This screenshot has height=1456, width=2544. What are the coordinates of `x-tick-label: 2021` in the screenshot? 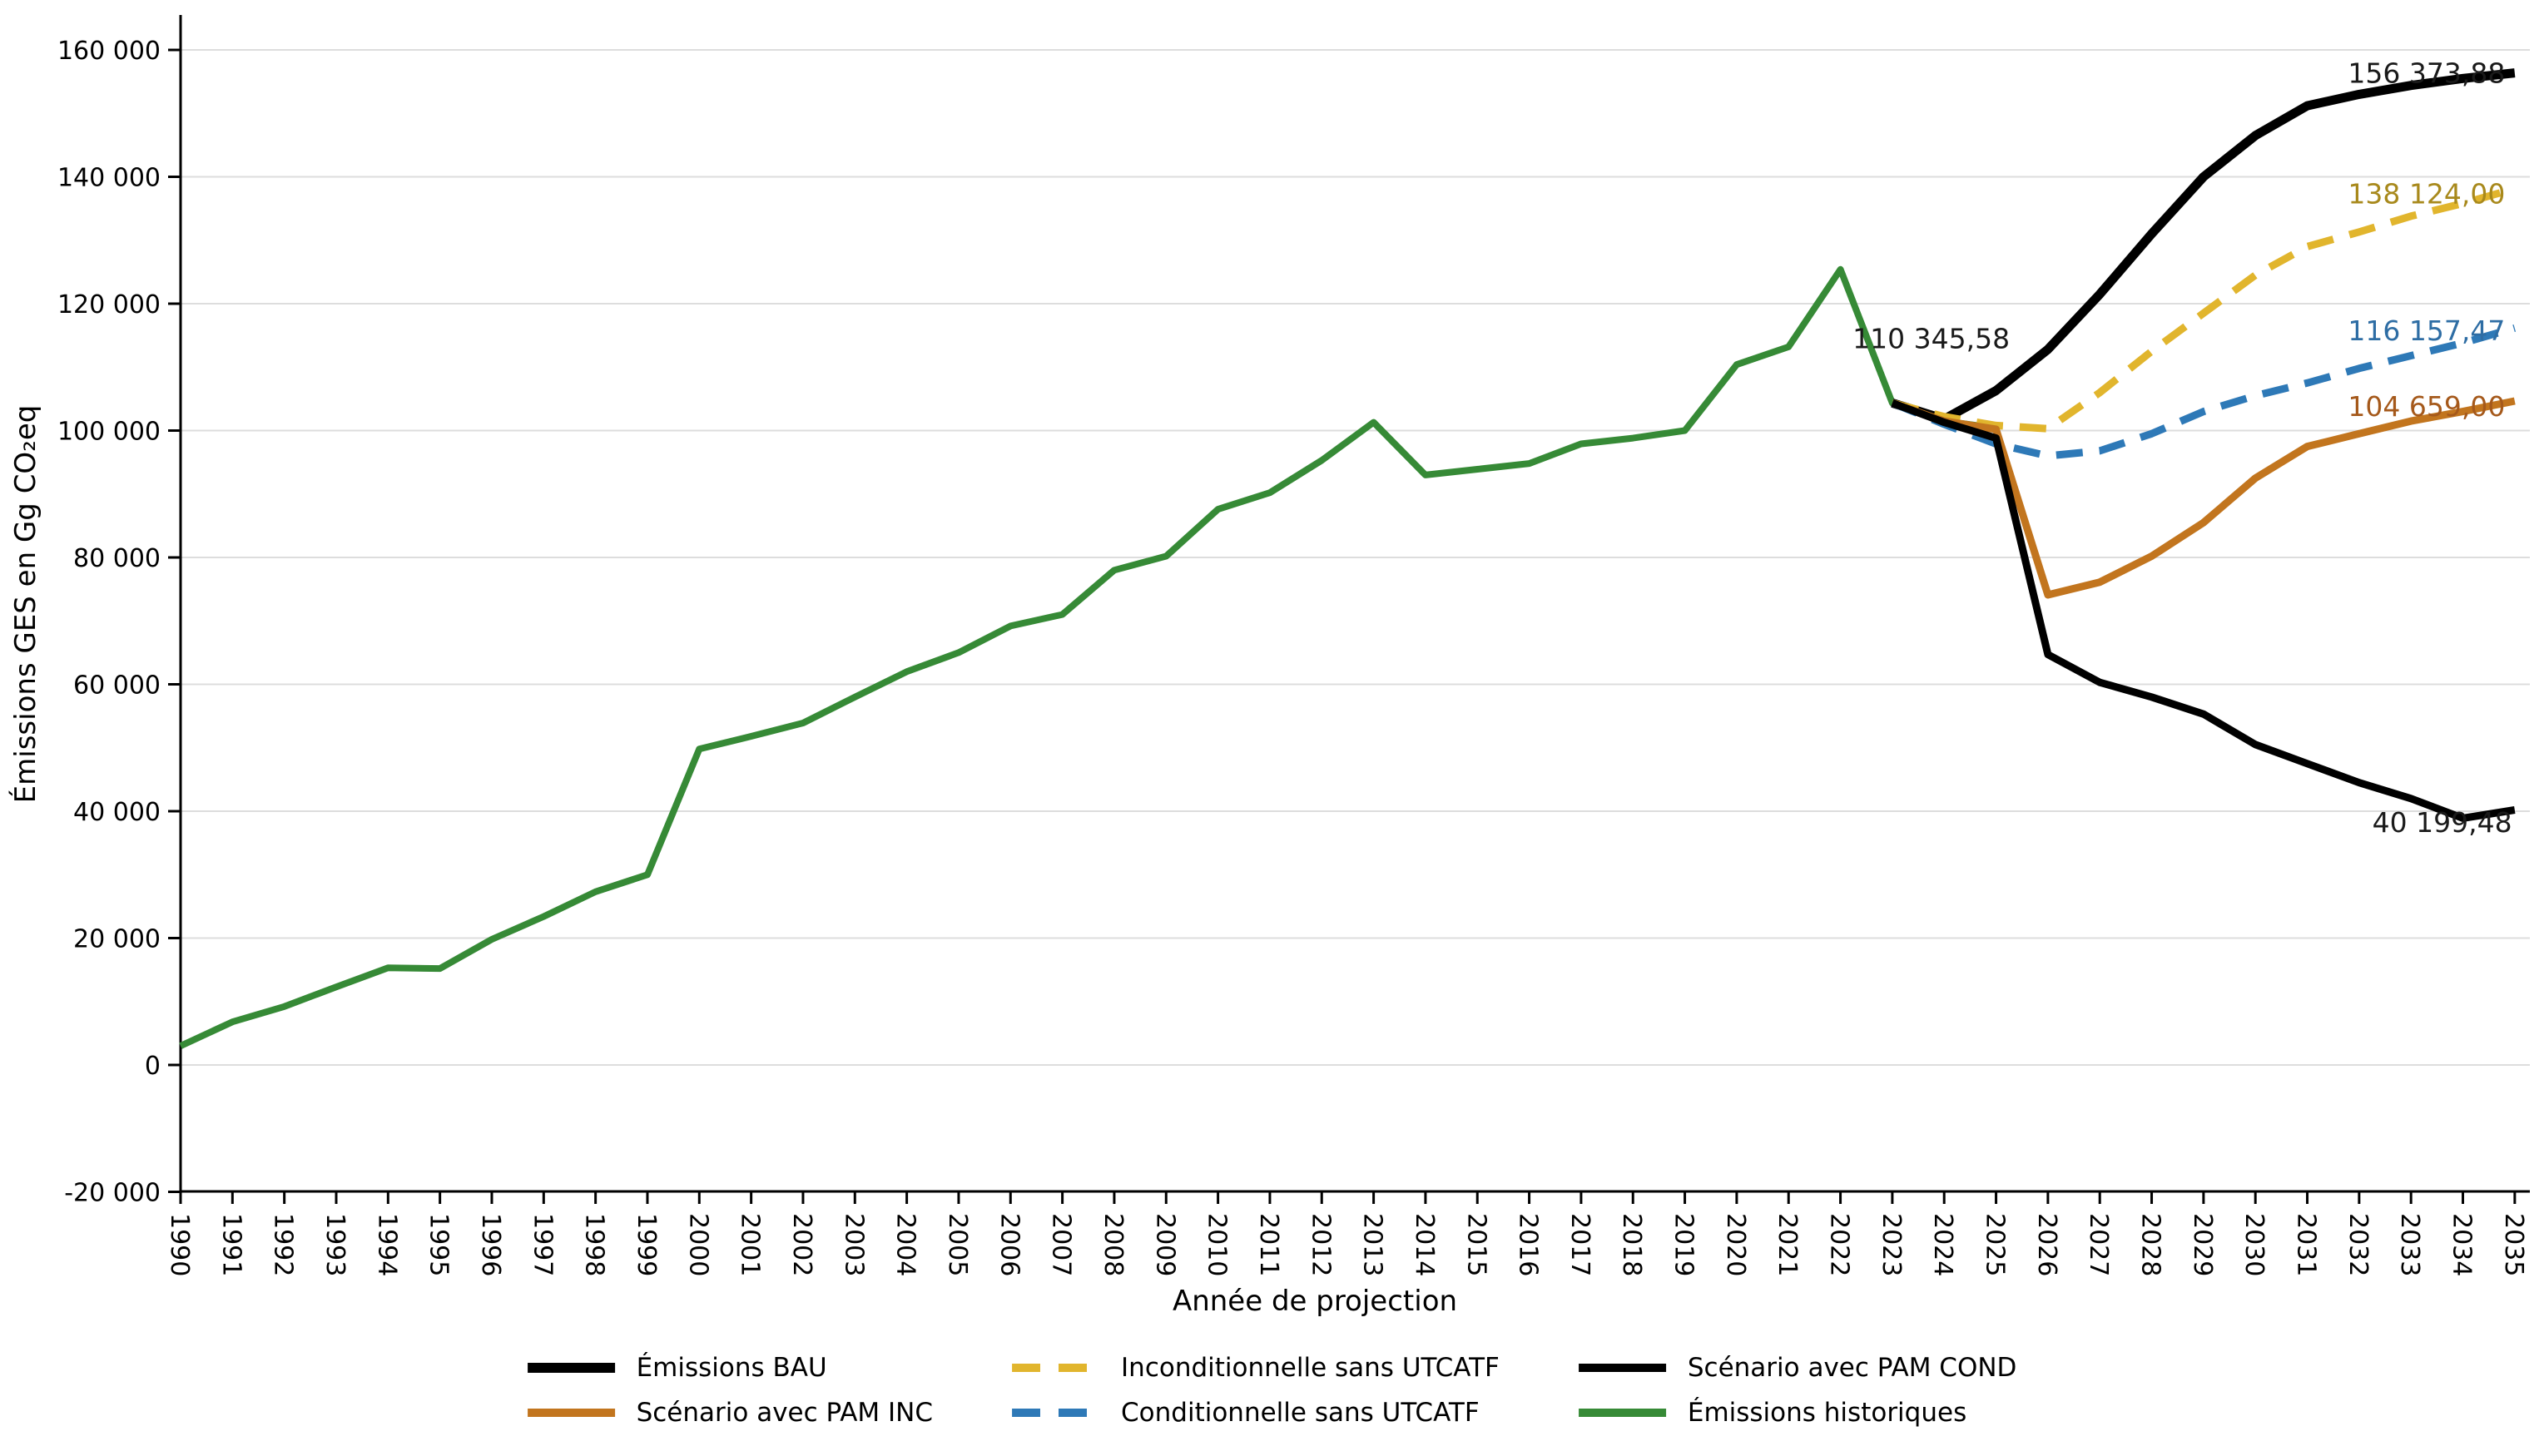 It's located at (1787, 1244).